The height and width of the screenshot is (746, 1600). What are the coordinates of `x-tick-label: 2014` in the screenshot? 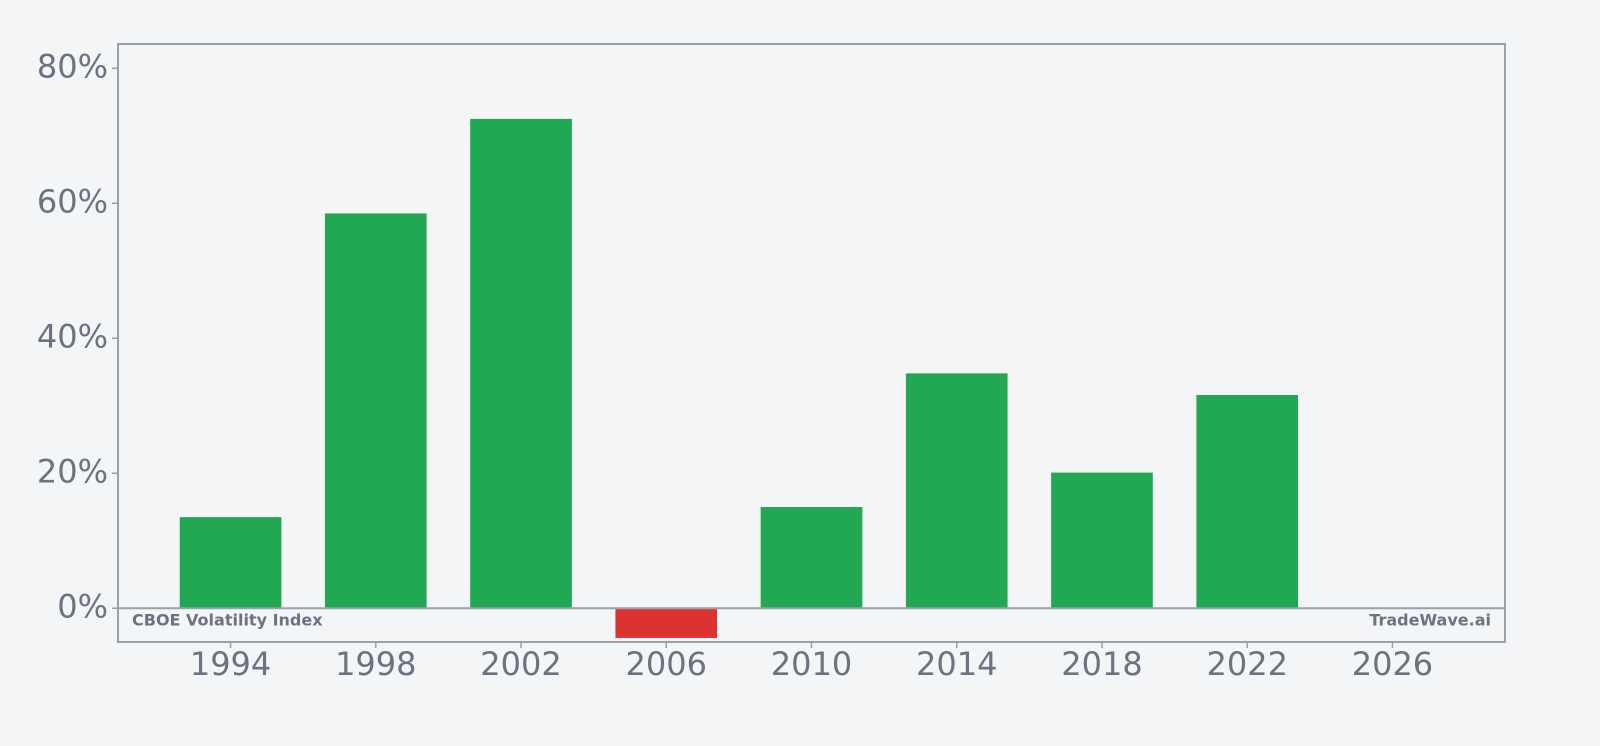 It's located at (956, 664).